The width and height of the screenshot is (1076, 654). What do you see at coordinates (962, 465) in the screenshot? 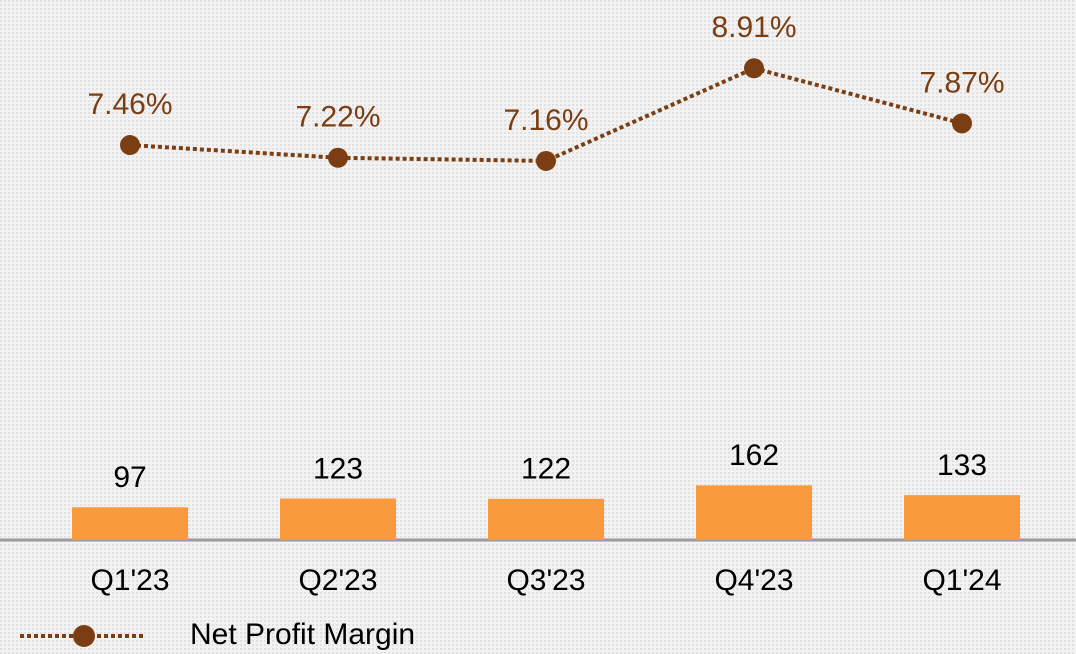
I see `bar-value-label: 133` at bounding box center [962, 465].